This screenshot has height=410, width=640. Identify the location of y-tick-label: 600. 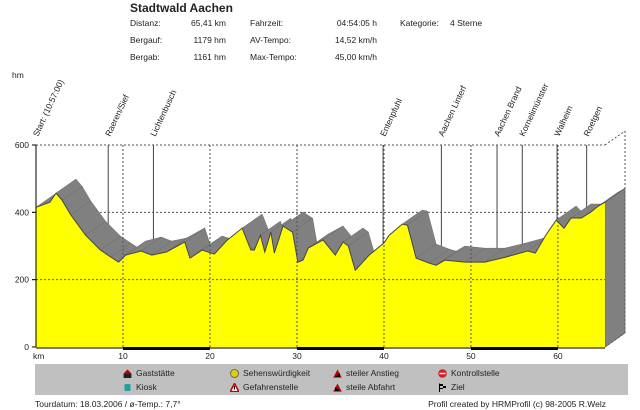
(22, 145).